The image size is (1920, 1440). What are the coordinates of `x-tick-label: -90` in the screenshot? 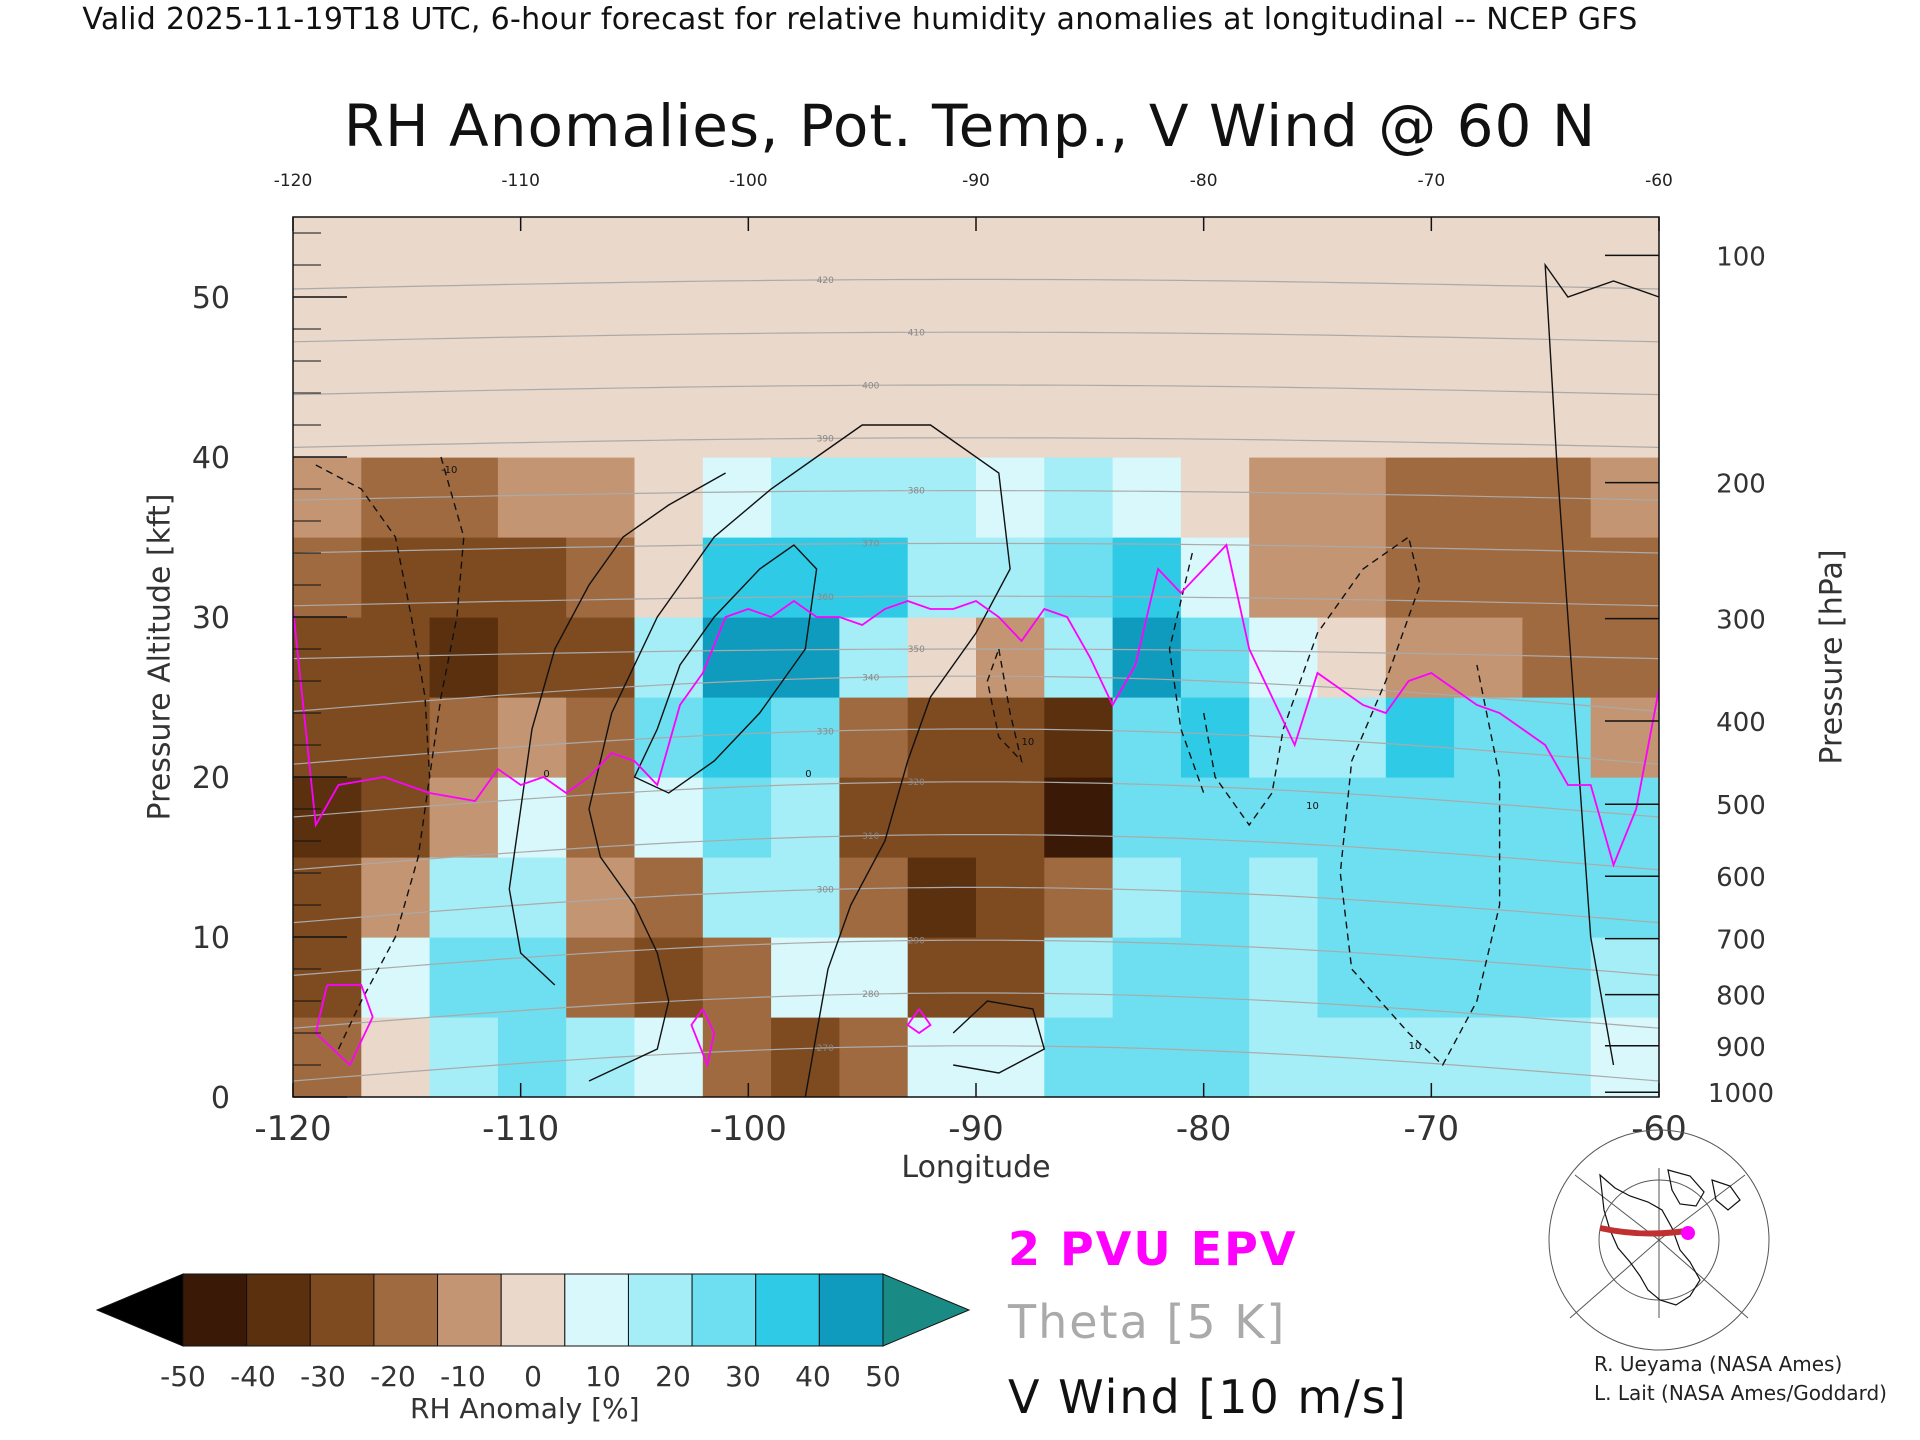 It's located at (976, 1129).